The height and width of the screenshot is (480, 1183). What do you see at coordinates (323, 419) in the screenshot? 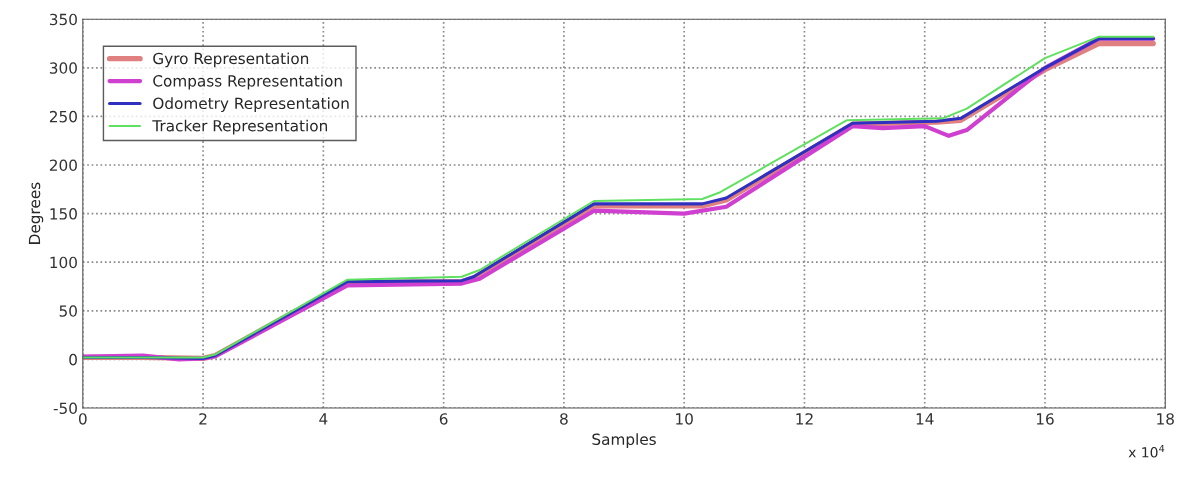
I see `x-tick-label: 4` at bounding box center [323, 419].